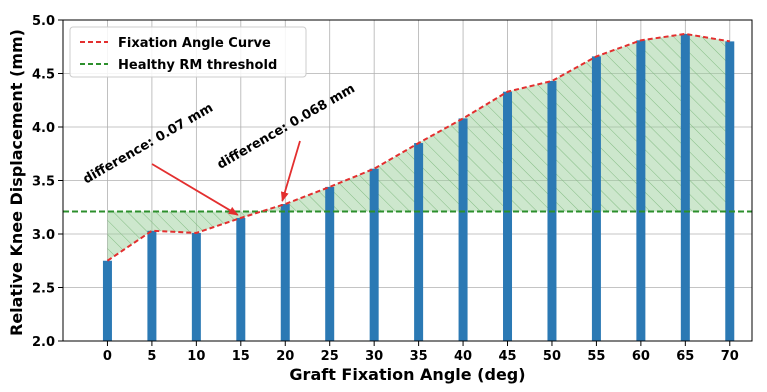 Image resolution: width=767 pixels, height=392 pixels. I want to click on x-tick-label: 60, so click(641, 356).